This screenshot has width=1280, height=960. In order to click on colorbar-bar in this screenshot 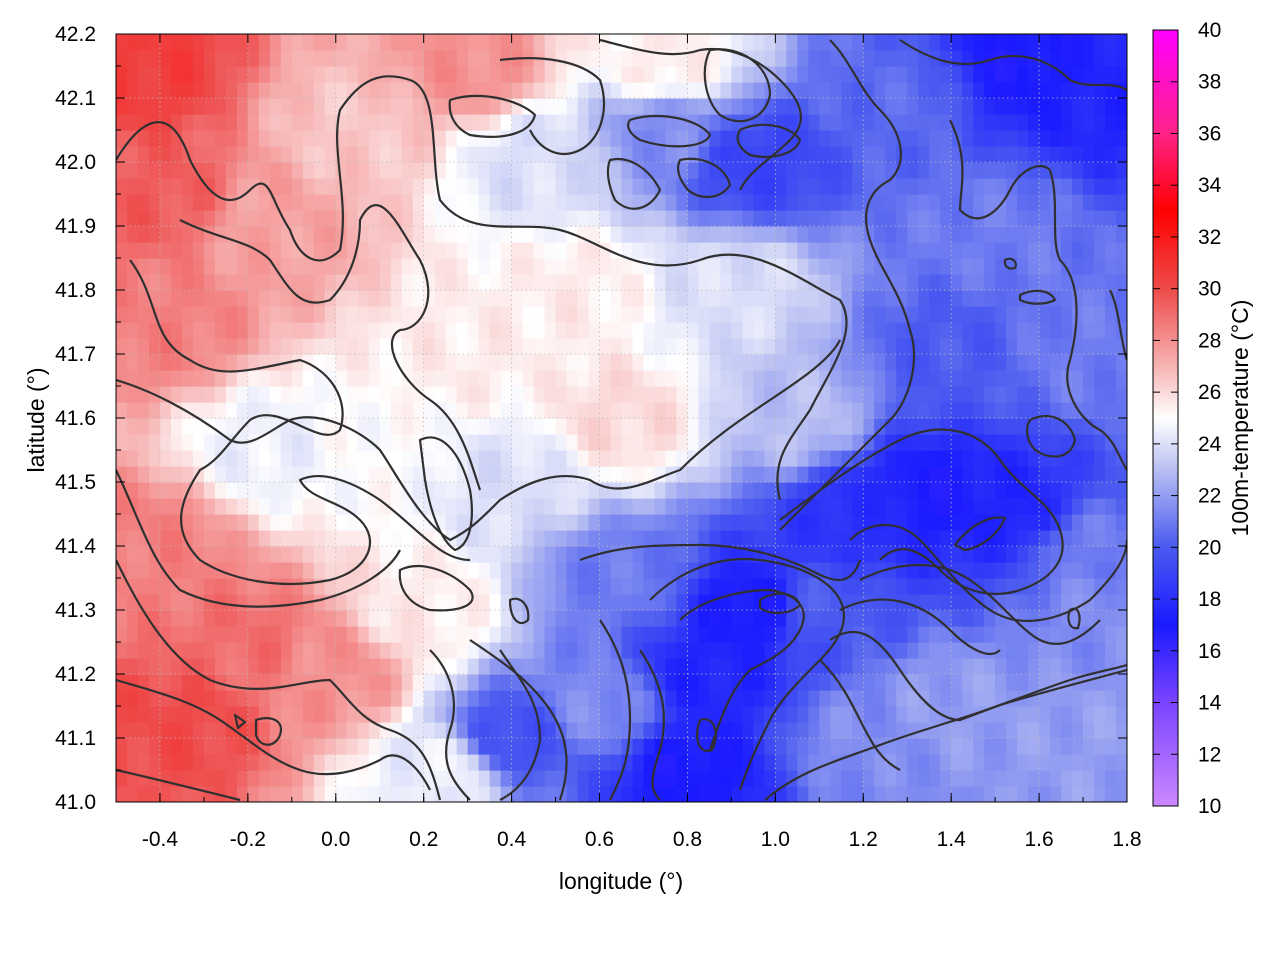, I will do `click(1165, 418)`.